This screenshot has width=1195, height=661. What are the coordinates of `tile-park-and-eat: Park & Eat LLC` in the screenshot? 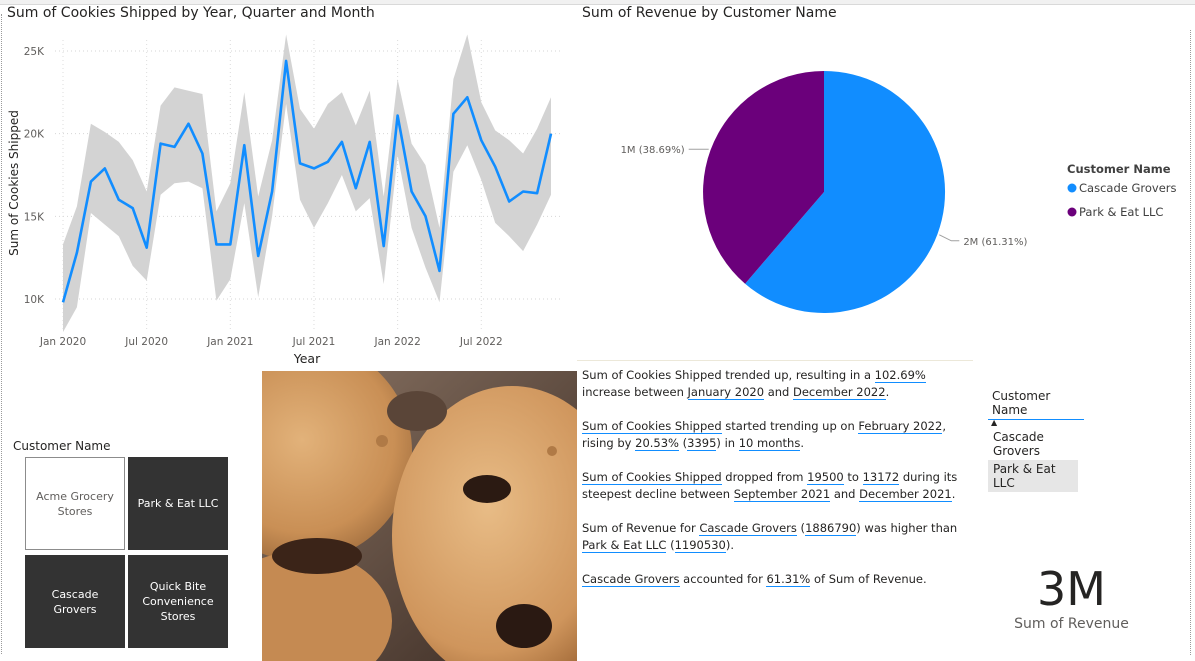 It's located at (178, 503).